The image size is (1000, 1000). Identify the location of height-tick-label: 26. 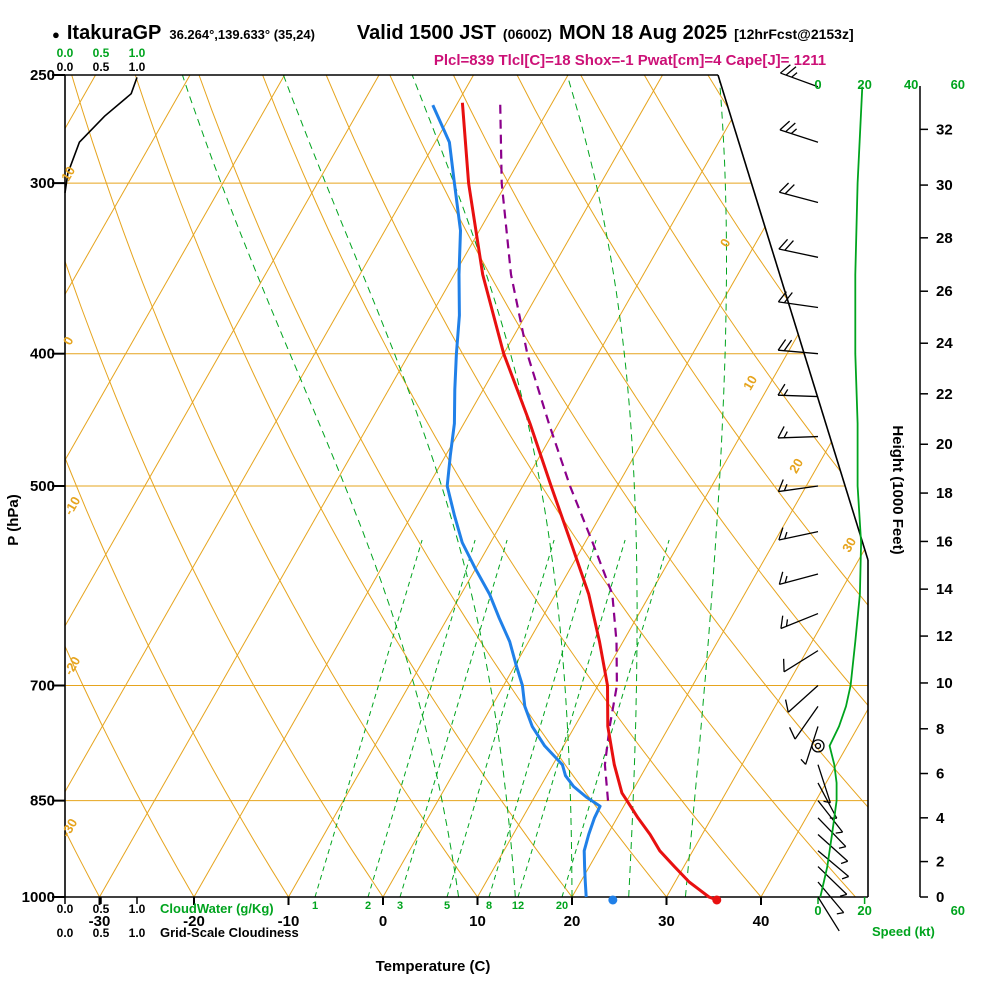
(944, 291).